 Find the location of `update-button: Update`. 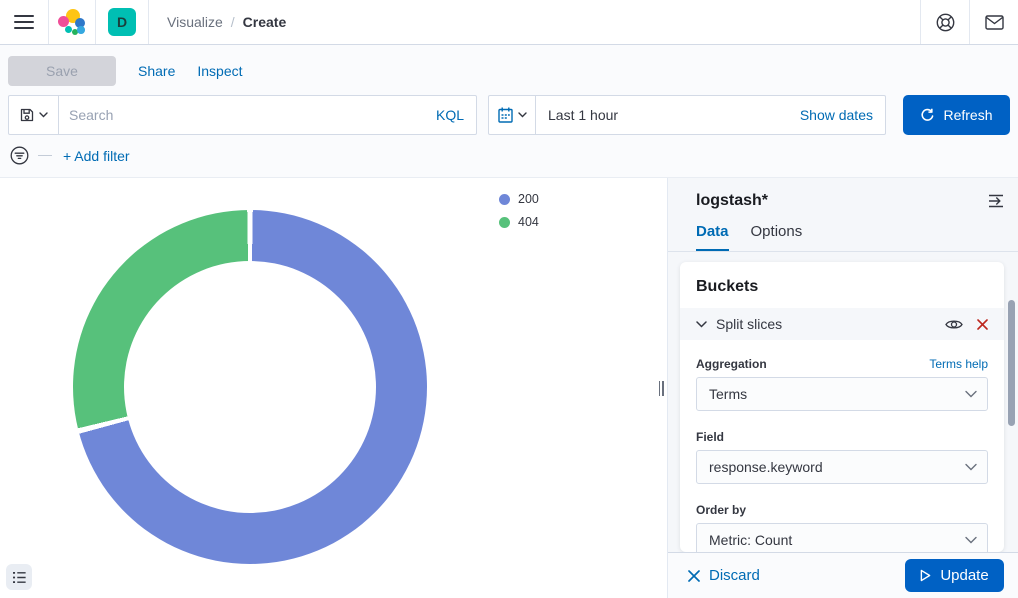

update-button: Update is located at coordinates (954, 575).